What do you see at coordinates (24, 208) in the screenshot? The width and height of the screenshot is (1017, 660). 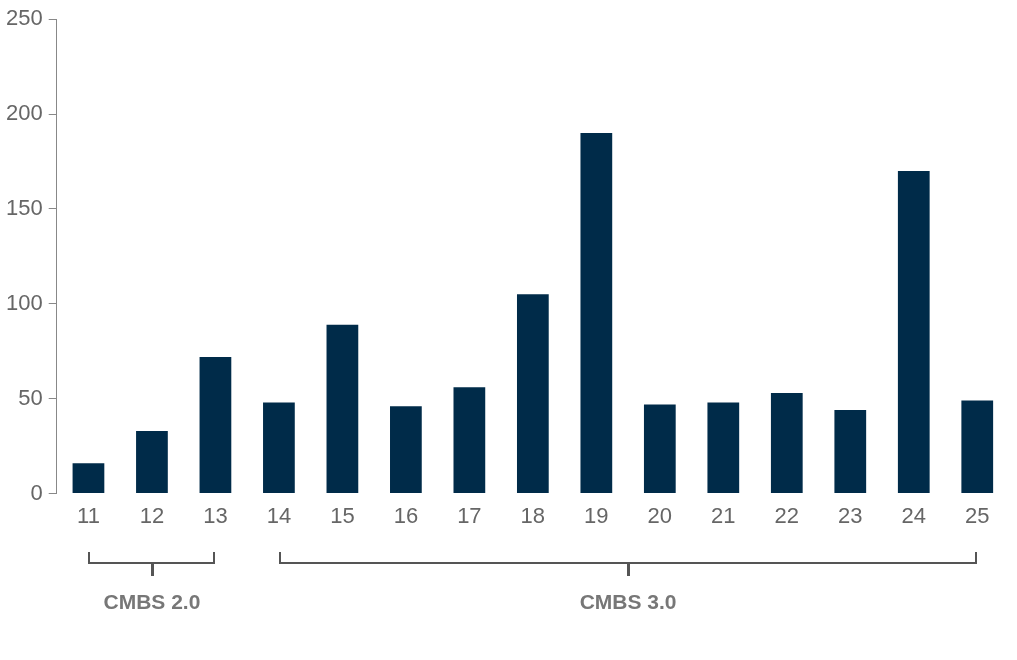 I see `y-tick-label: 150` at bounding box center [24, 208].